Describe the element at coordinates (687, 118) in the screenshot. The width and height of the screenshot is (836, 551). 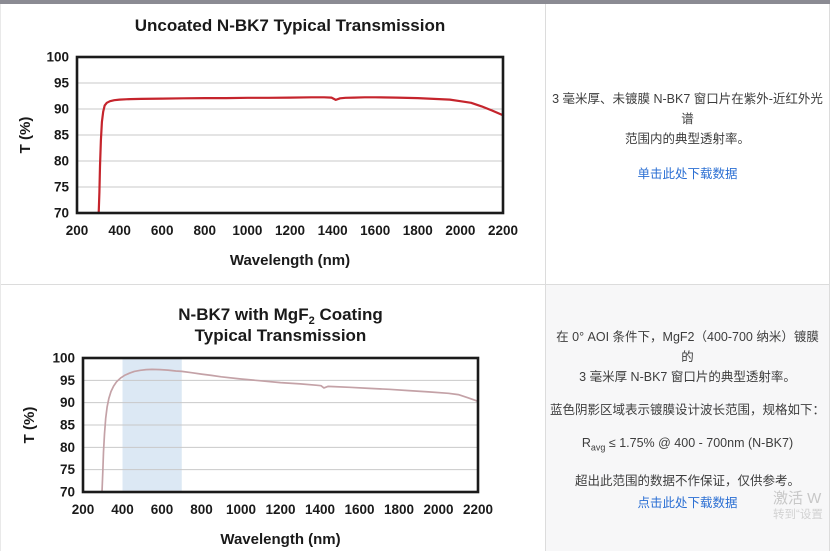
I see `uncoated-description: 3 毫米厚、未镀膜 N-BK7 窗口片在紫外-近红外光谱 范围内的典型透射率。` at that location.